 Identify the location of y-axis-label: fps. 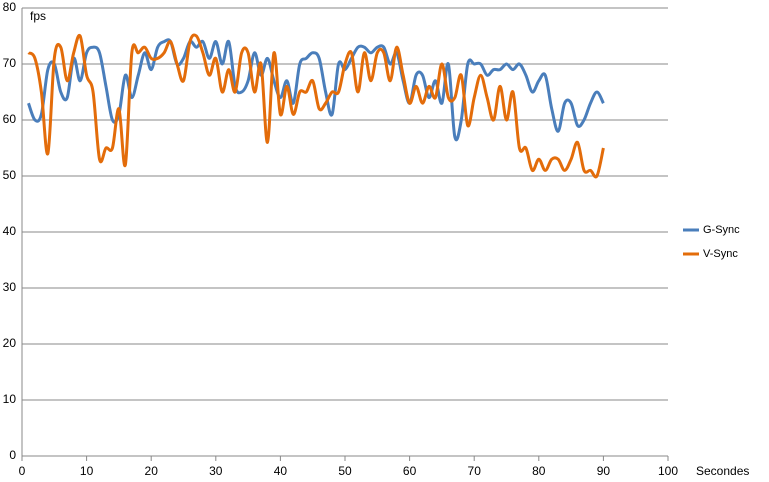
(38, 16).